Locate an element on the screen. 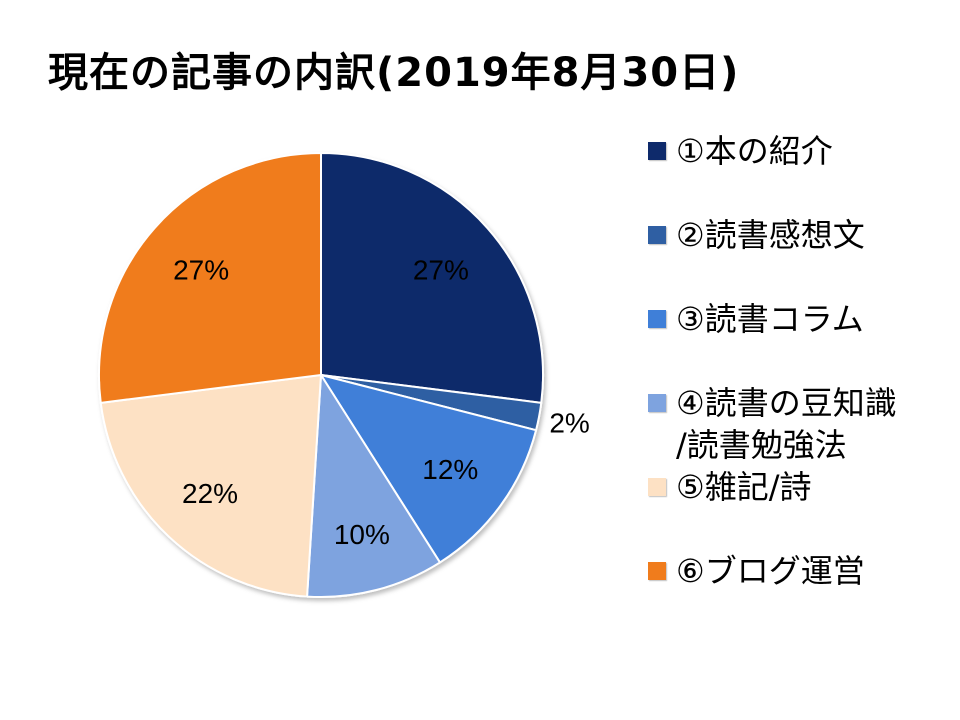  legend-label: ④読書の豆知識 /読書勉強法 is located at coordinates (786, 424).